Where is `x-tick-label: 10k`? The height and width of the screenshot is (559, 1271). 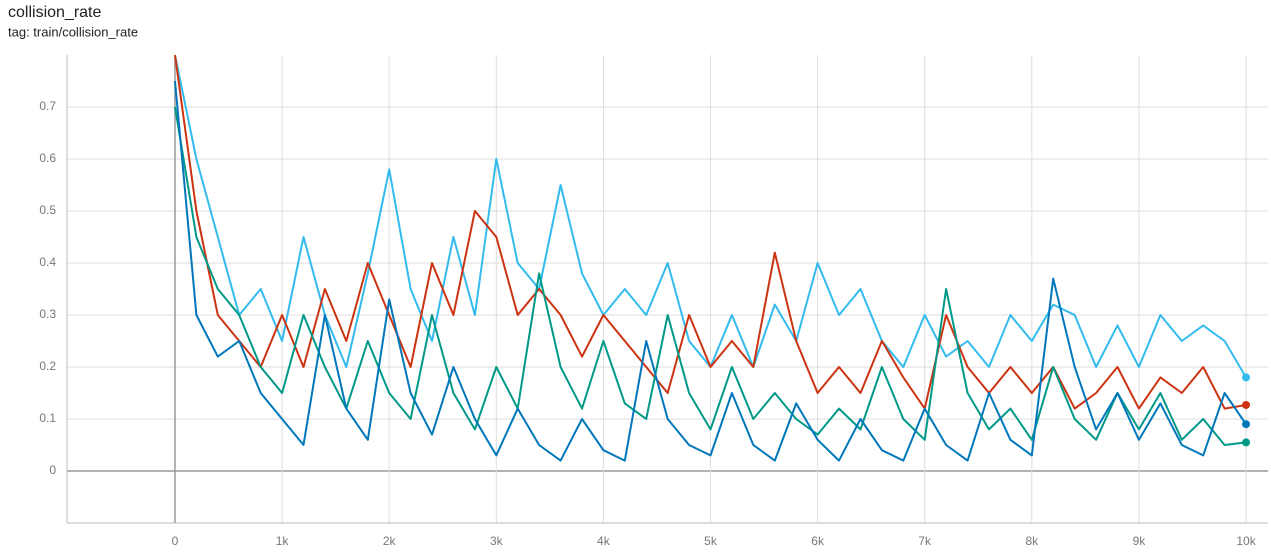 x-tick-label: 10k is located at coordinates (1246, 541).